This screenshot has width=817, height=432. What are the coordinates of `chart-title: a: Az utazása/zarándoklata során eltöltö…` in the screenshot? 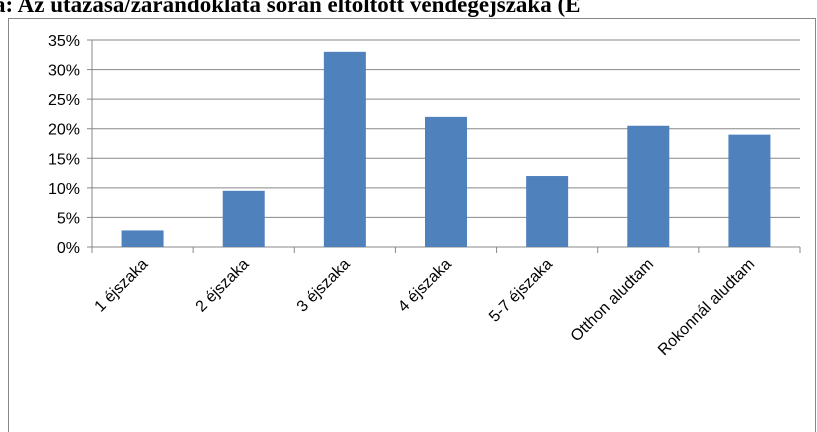 It's located at (290, 8).